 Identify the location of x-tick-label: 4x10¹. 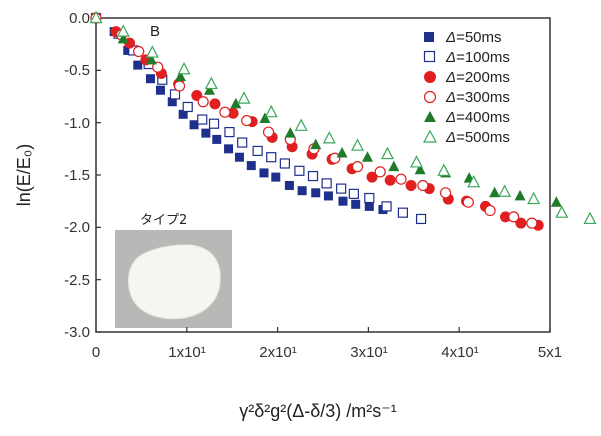
(460, 352).